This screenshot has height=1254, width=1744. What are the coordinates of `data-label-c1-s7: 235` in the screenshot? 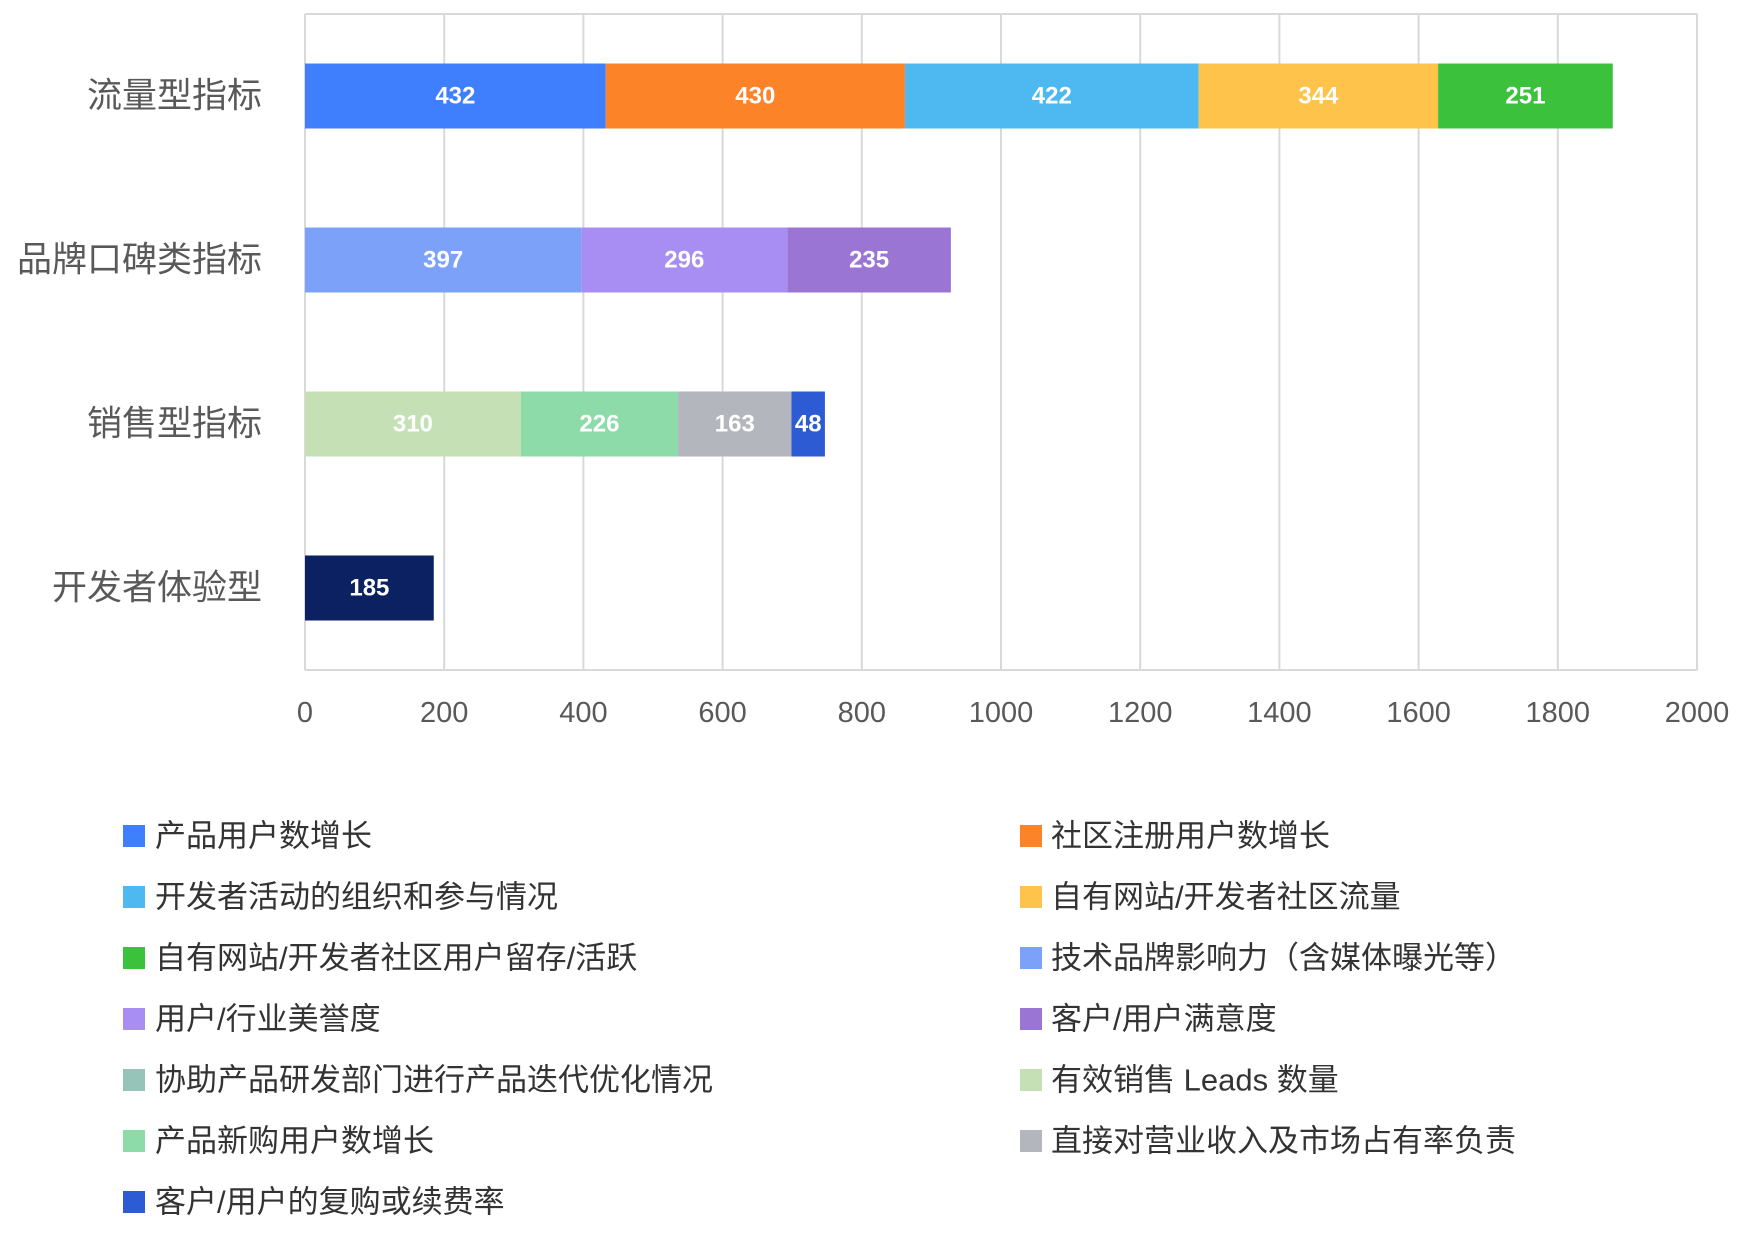 It's located at (869, 260).